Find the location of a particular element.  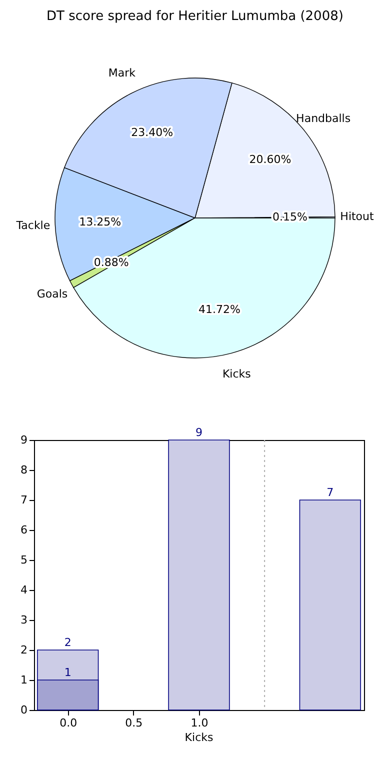

data-label: 13.25% is located at coordinates (100, 222).